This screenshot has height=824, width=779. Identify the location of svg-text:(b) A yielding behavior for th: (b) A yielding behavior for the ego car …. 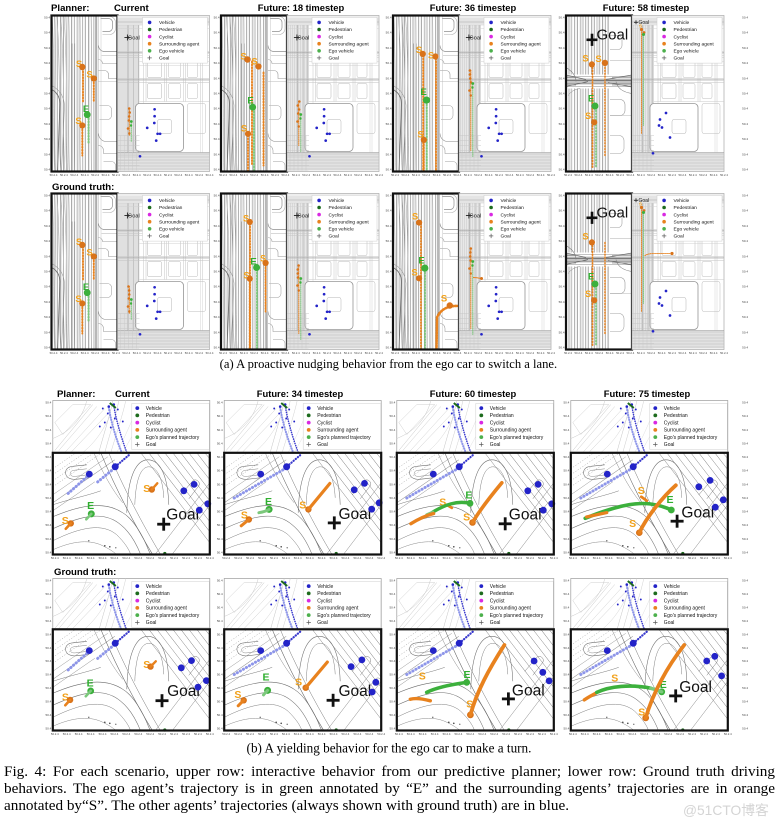
(389, 748).